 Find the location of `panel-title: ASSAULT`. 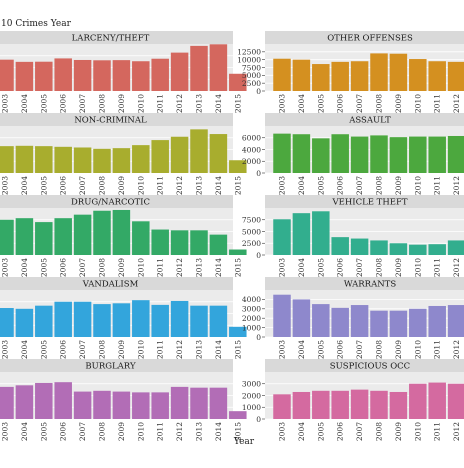

panel-title: ASSAULT is located at coordinates (369, 121).